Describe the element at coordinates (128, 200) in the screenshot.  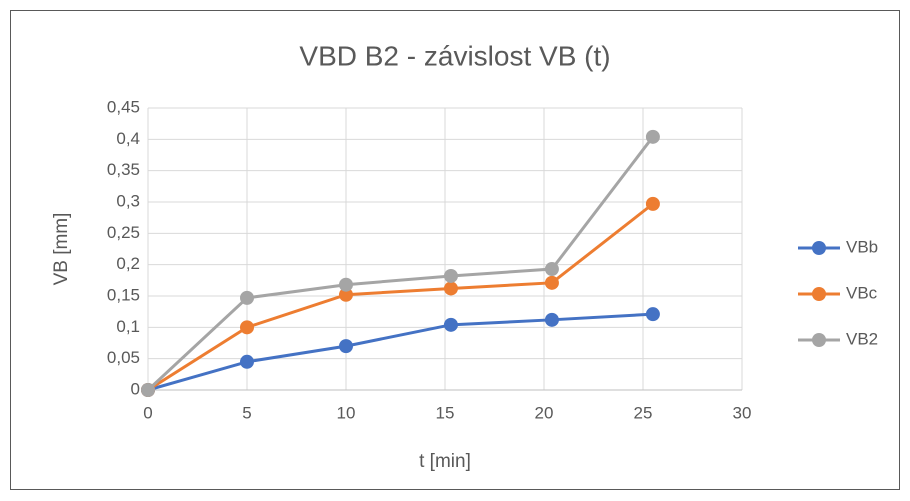
I see `y-tick-label: 0,3` at that location.